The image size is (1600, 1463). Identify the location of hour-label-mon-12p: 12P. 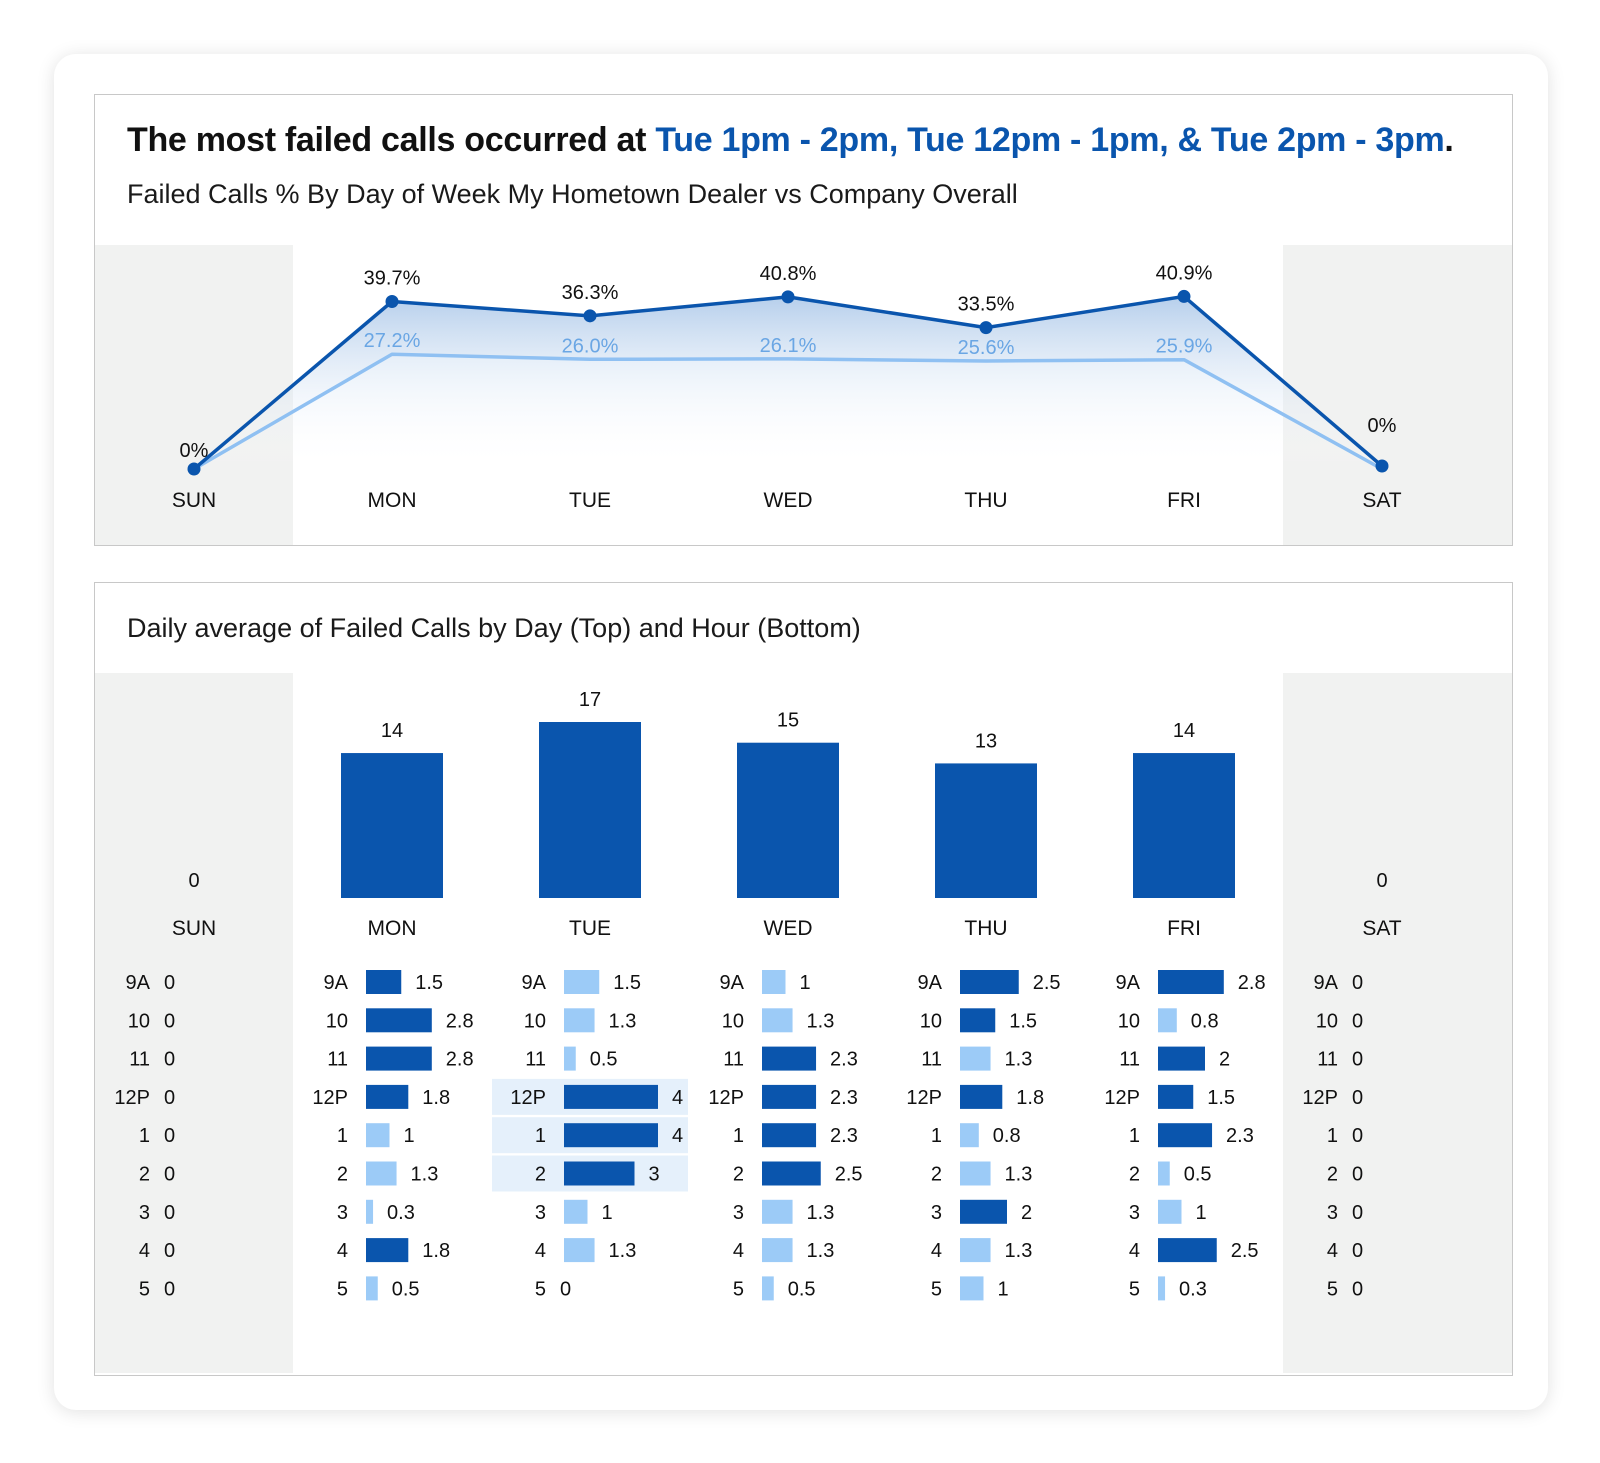
(330, 1098).